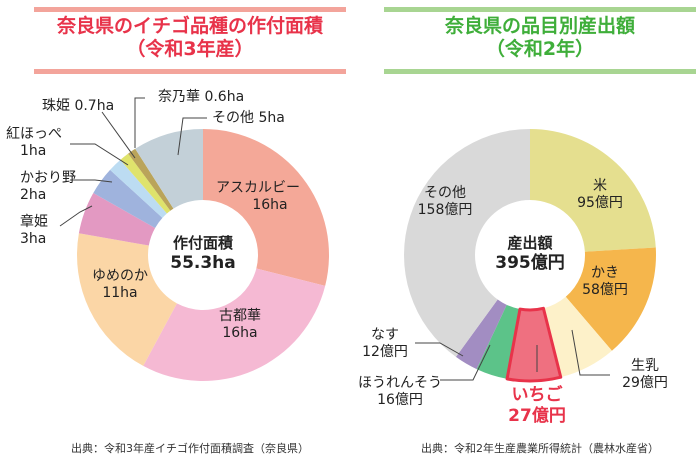 The image size is (700, 458). I want to click on right-center-total: 産出額 395億円, so click(530, 253).